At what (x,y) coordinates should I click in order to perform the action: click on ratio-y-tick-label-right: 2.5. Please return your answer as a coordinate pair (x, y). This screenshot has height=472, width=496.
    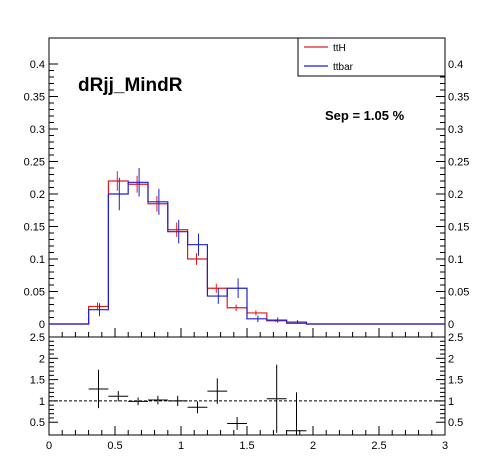
    Looking at the image, I should click on (455, 338).